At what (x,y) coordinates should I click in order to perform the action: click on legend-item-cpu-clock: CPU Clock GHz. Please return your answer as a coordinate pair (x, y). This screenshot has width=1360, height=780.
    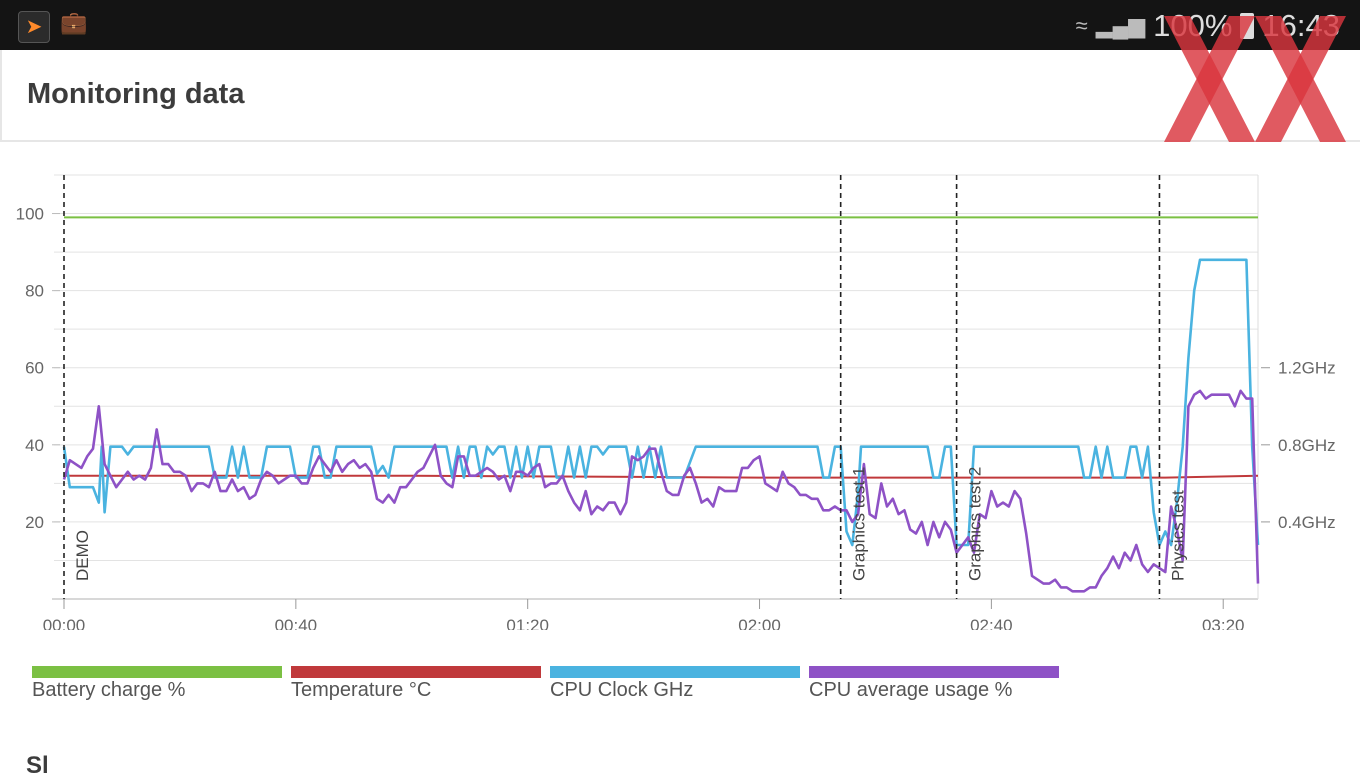
    Looking at the image, I should click on (675, 684).